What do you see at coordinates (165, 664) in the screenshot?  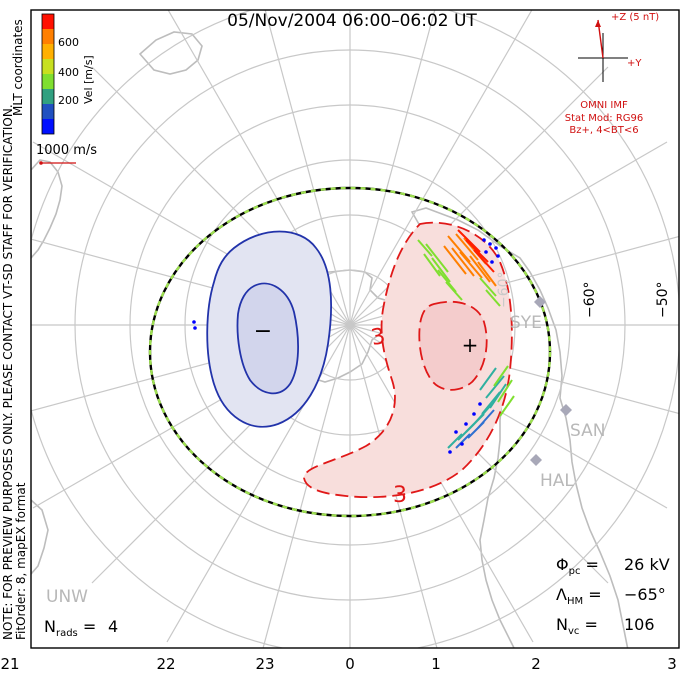 I see `mlt-tick-22: 22` at bounding box center [165, 664].